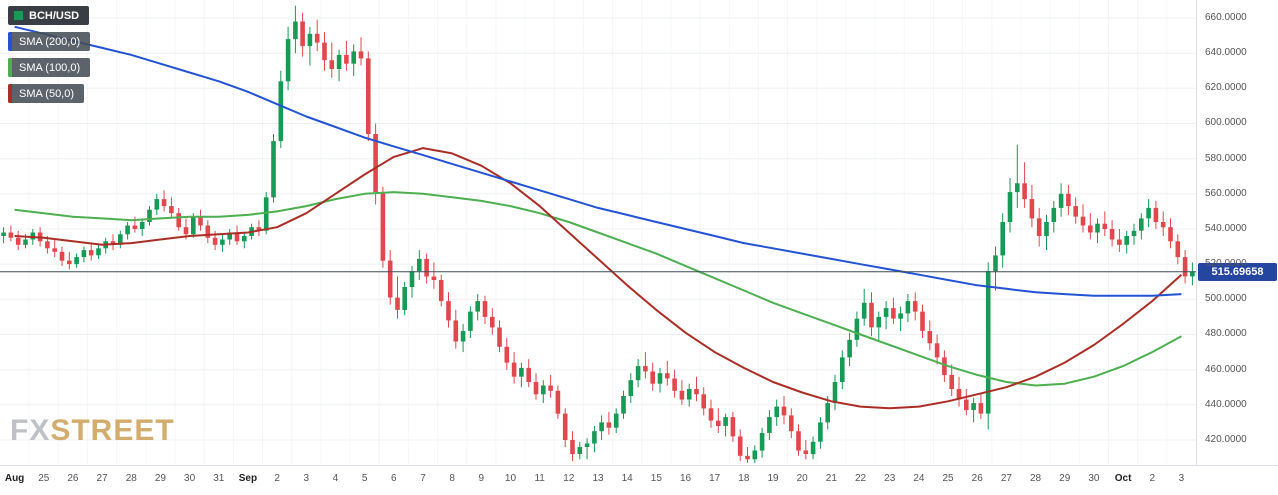 Image resolution: width=1278 pixels, height=495 pixels. Describe the element at coordinates (10, 93) in the screenshot. I see `sma-50-color-swatch` at that location.